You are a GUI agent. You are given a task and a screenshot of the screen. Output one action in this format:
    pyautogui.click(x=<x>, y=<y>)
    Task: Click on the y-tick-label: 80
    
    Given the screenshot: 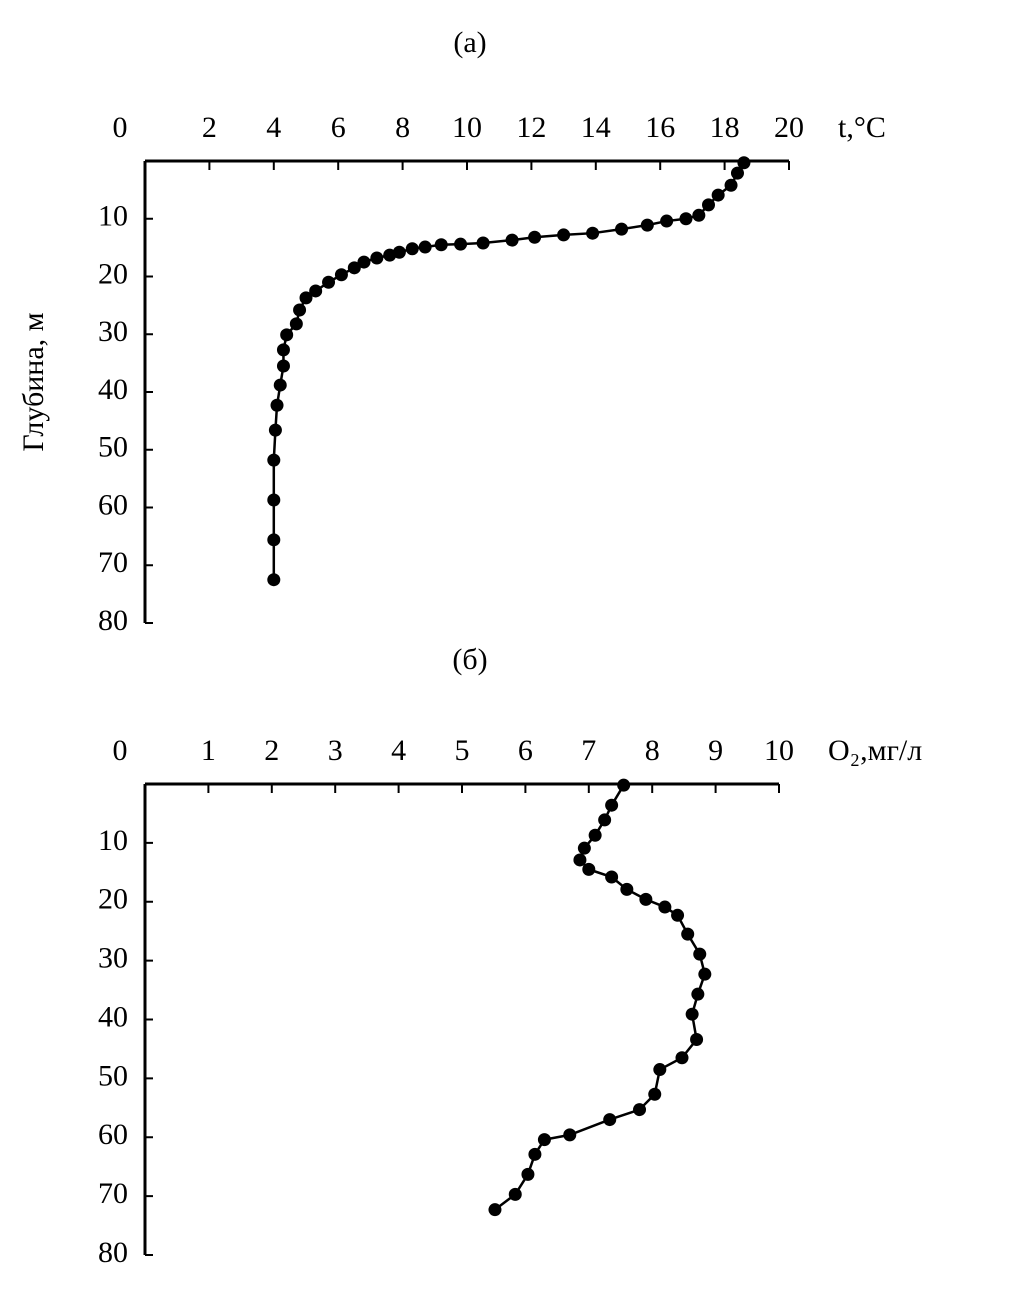 What is the action you would take?
    pyautogui.click(x=113, y=1252)
    